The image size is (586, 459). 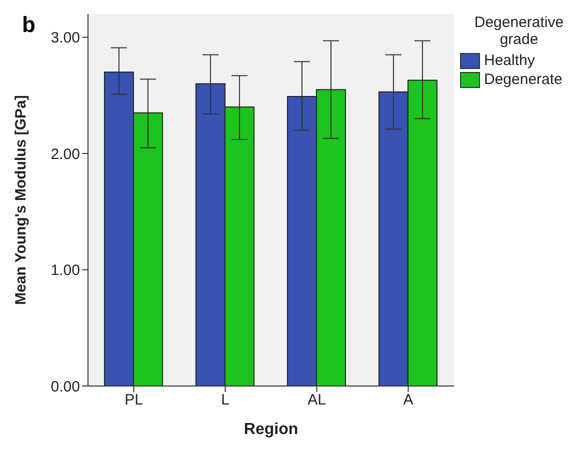 I want to click on legend-title: Degenerative grade, so click(x=519, y=31).